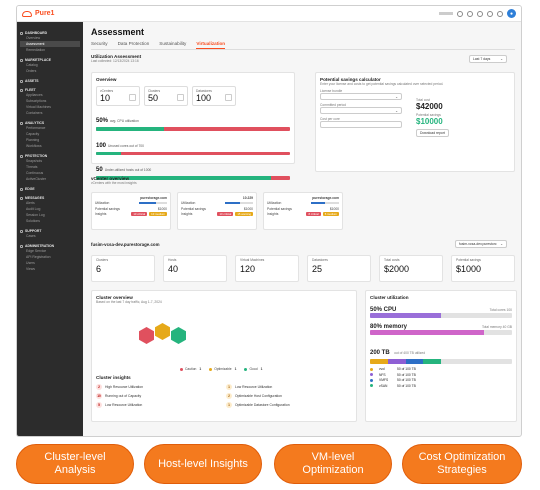 The width and height of the screenshot is (540, 490). I want to click on sidebar-section-2: ASSETS, so click(50, 81).